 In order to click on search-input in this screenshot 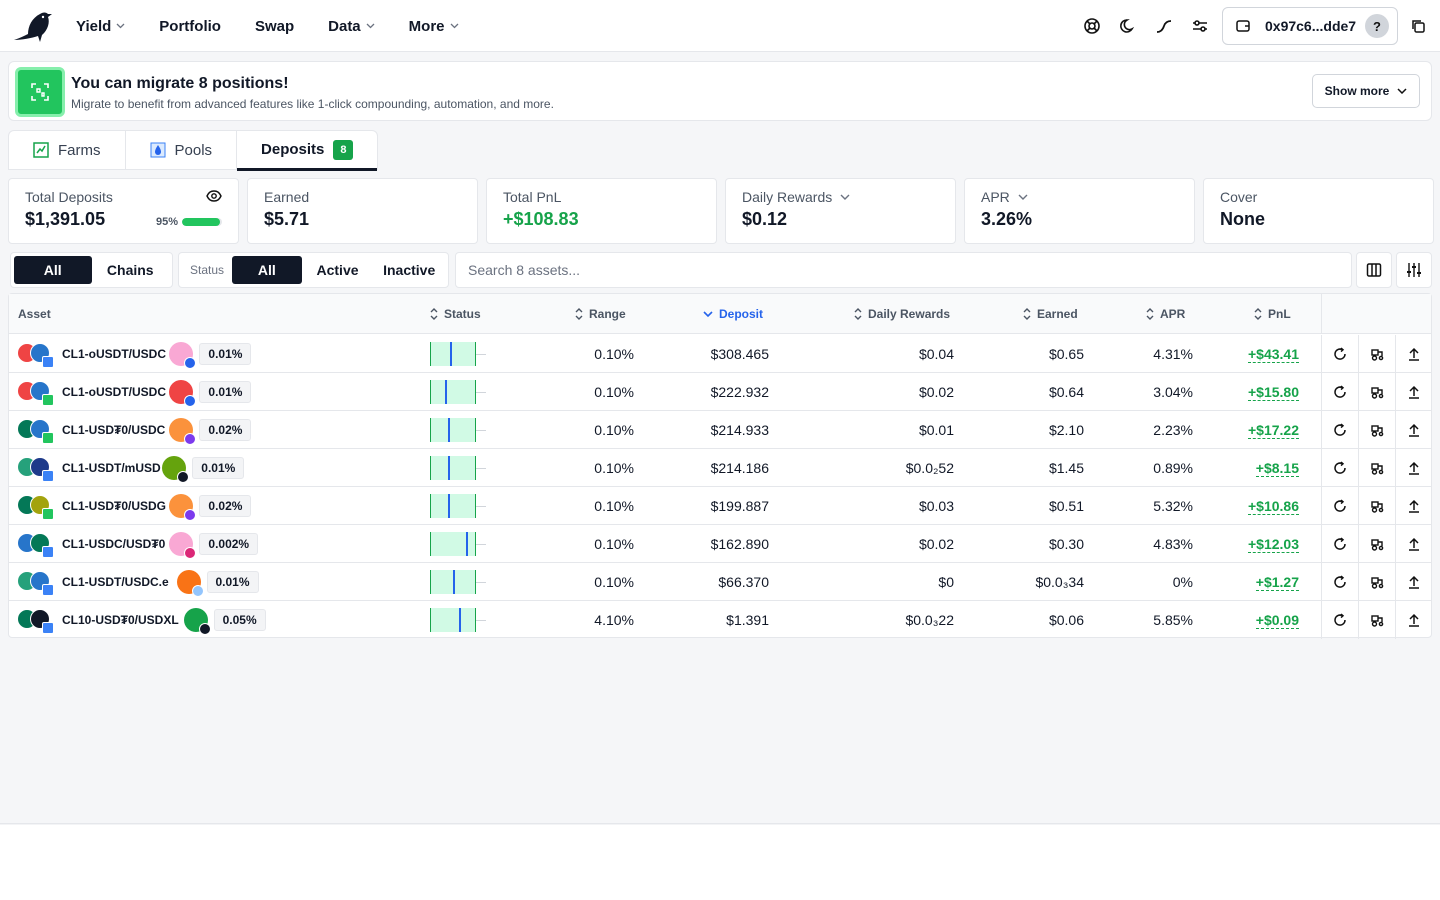, I will do `click(903, 270)`.